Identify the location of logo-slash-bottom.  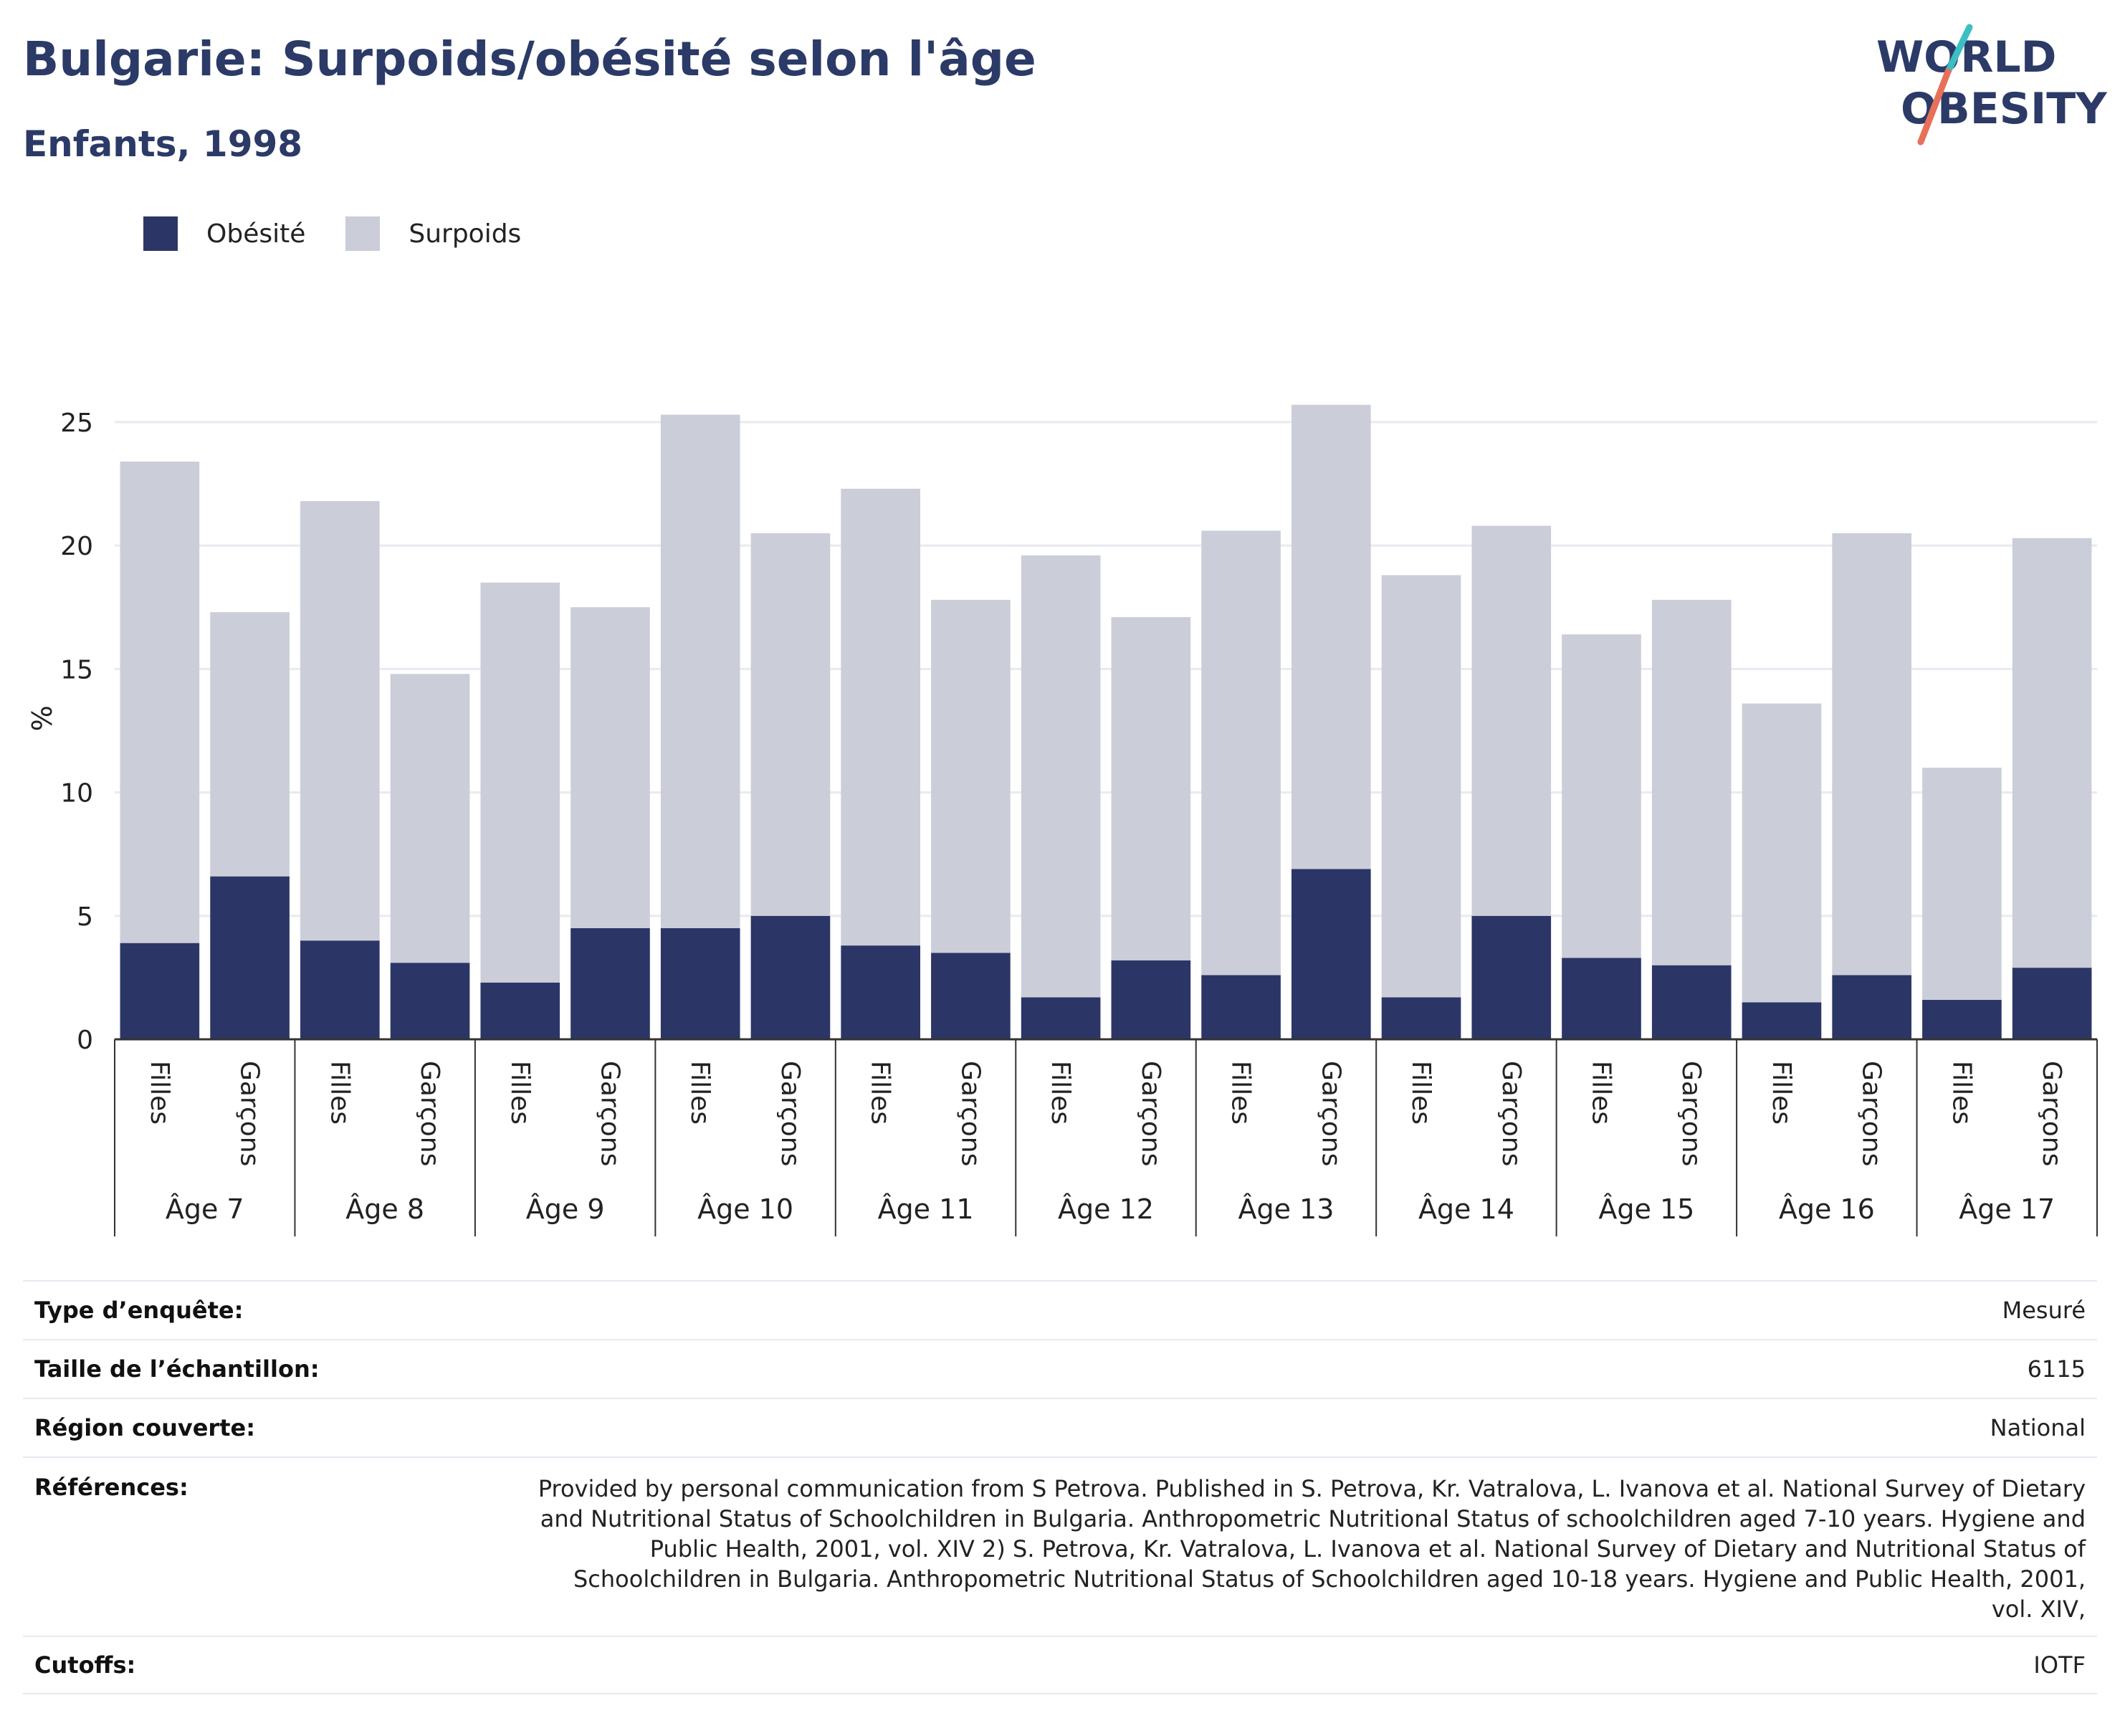
(1935, 107).